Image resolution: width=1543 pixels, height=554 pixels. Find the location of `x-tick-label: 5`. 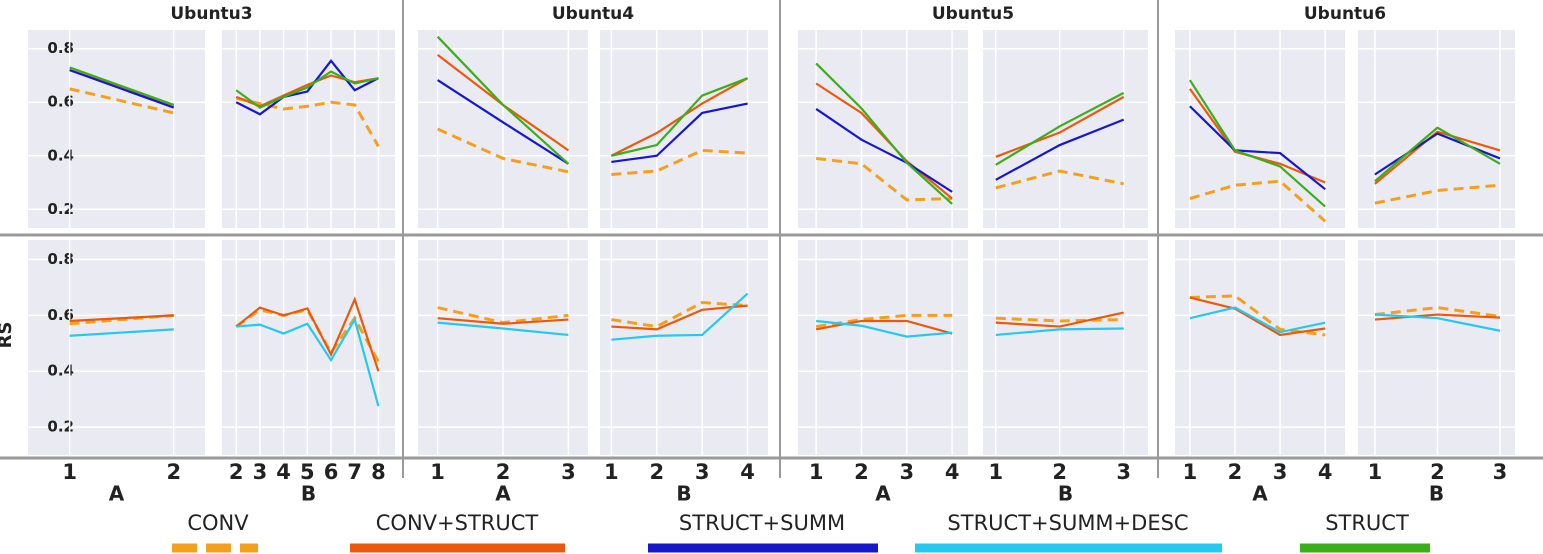

x-tick-label: 5 is located at coordinates (307, 472).